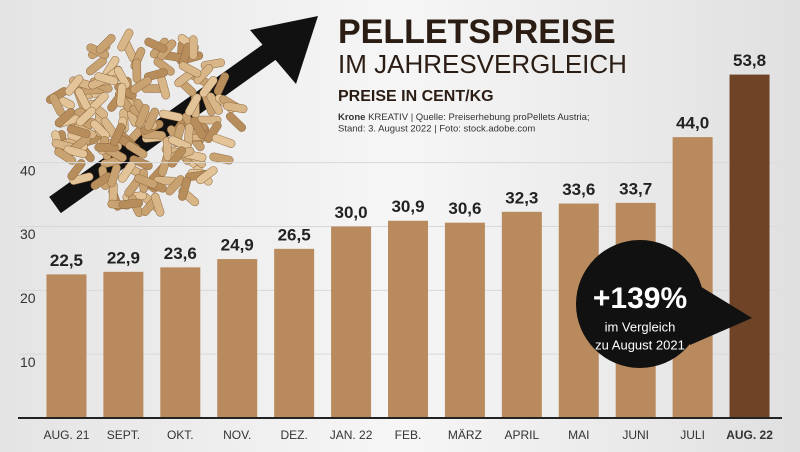 This screenshot has width=800, height=452. What do you see at coordinates (464, 208) in the screenshot?
I see `value-label: 30,6` at bounding box center [464, 208].